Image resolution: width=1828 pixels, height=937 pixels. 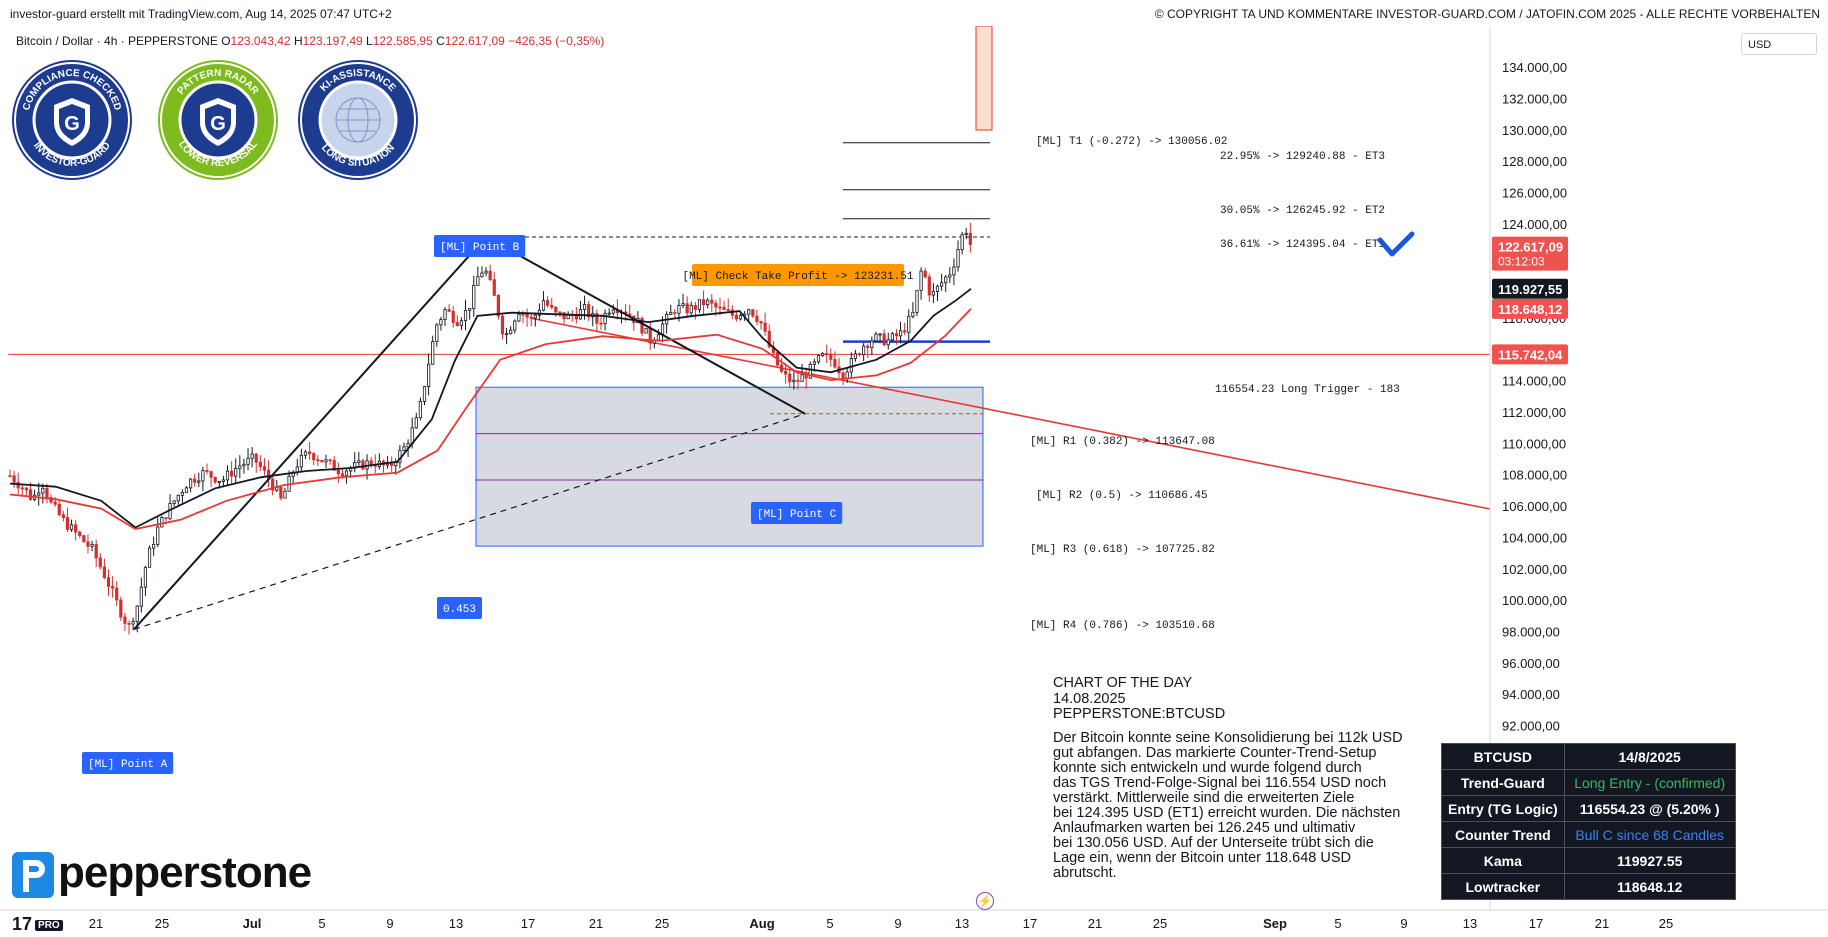 I want to click on price-tag-text: 118.648,12, so click(x=1530, y=309).